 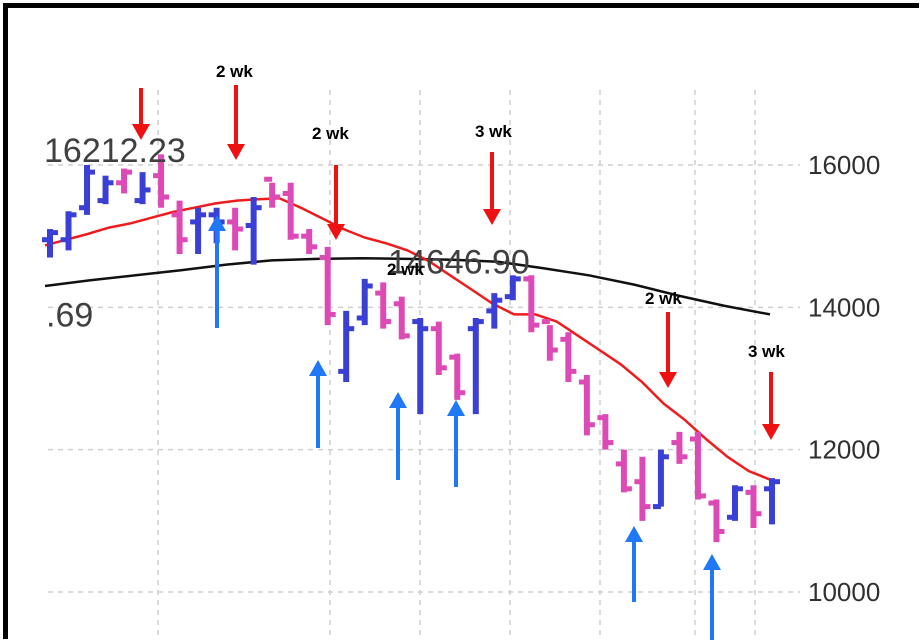 I want to click on y-axis-ticks: 10000 12000 14000 16000, so click(x=844, y=378).